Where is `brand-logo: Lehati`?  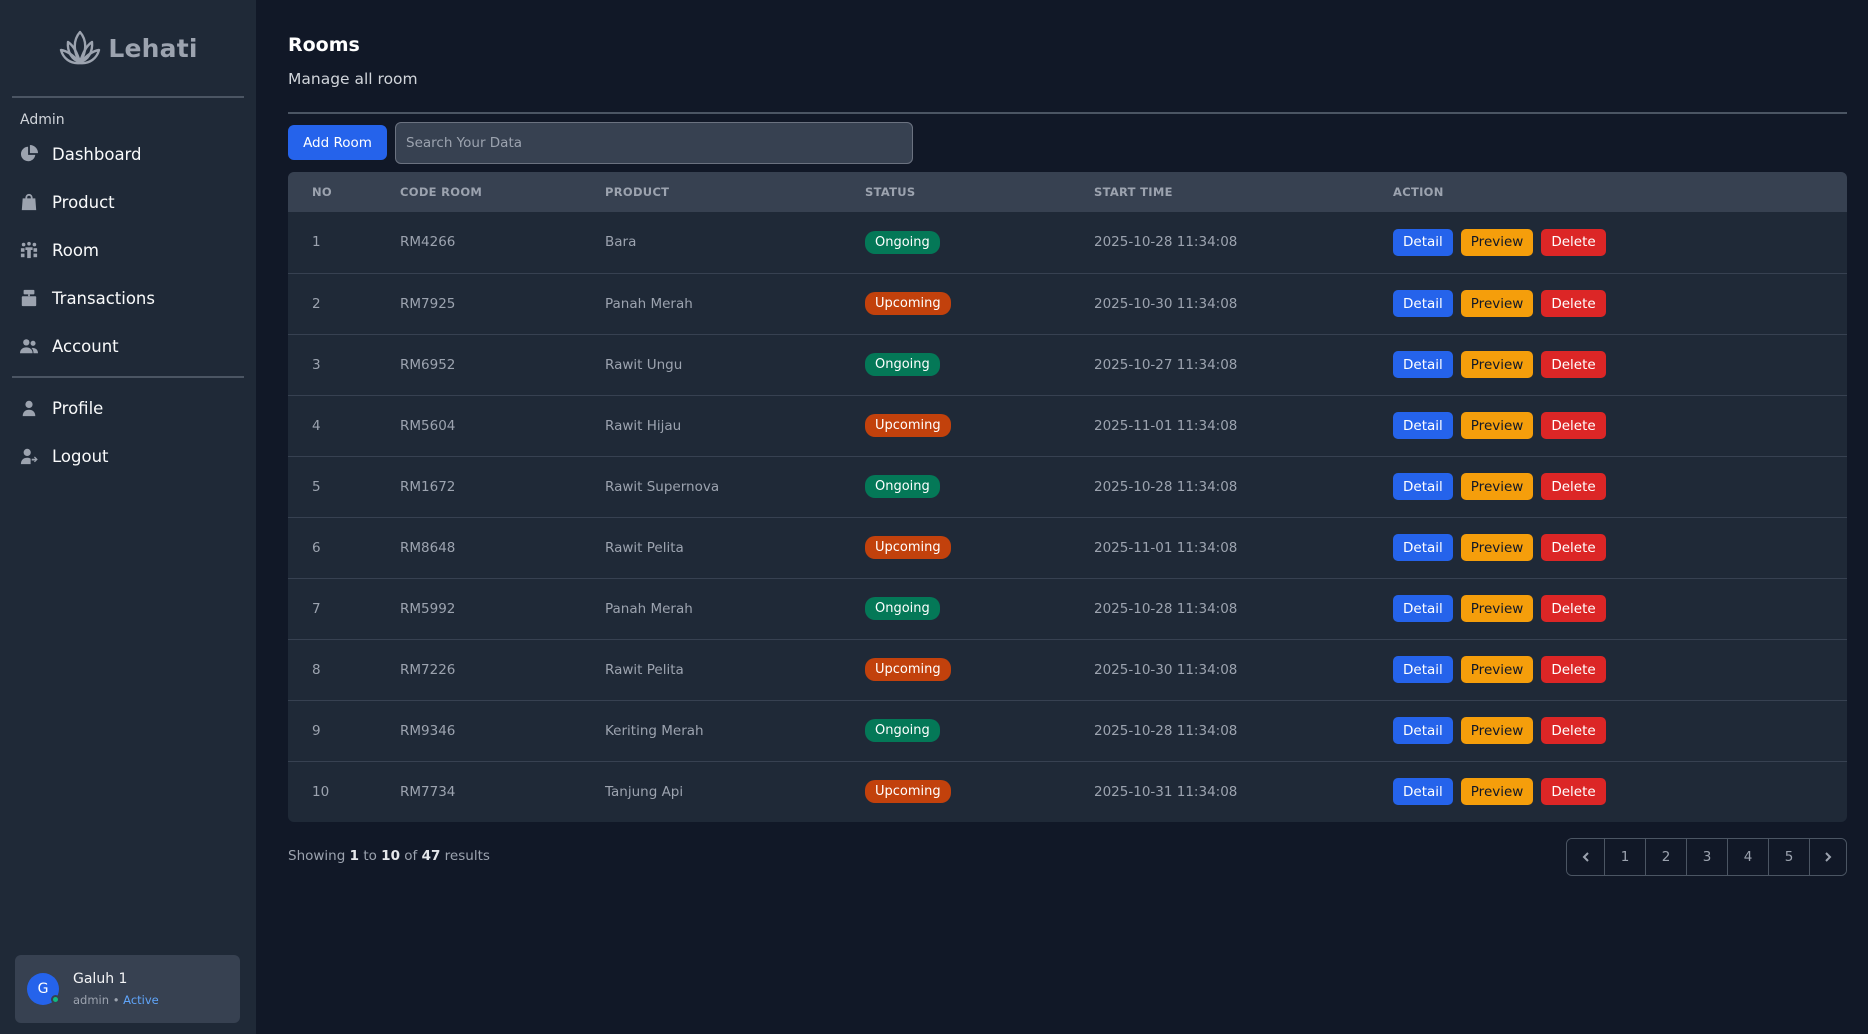 brand-logo: Lehati is located at coordinates (128, 48).